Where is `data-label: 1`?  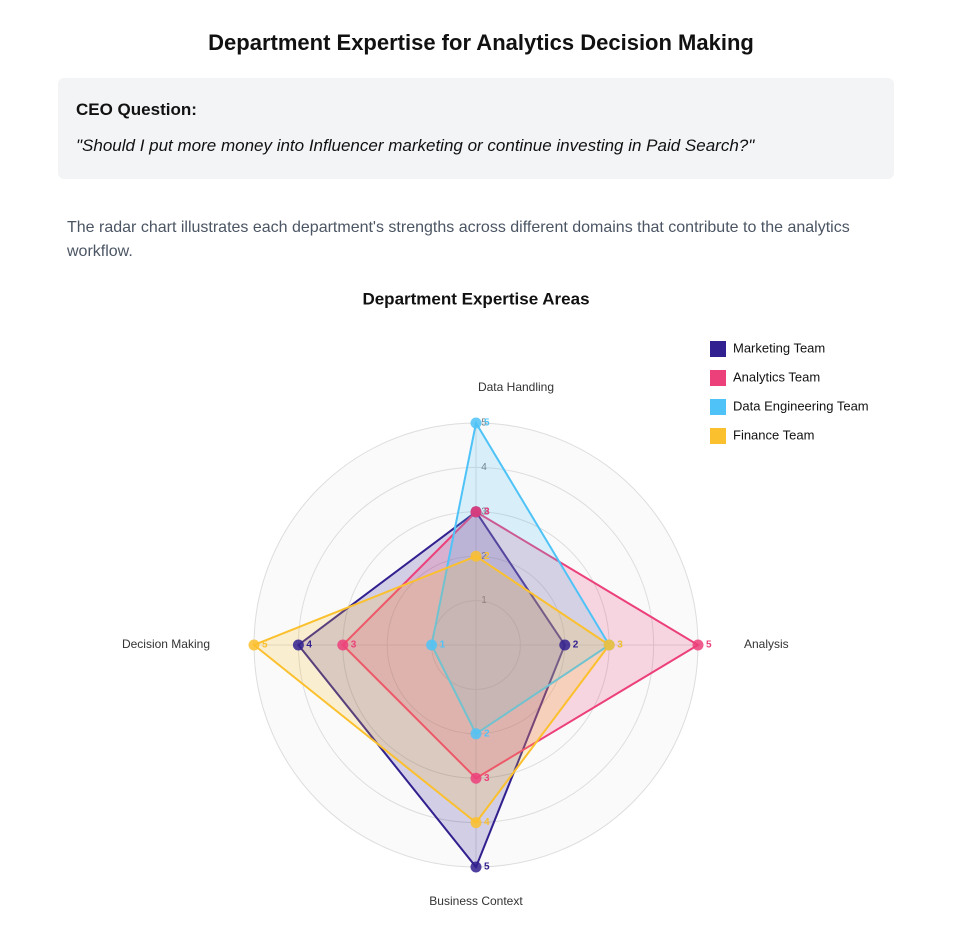 data-label: 1 is located at coordinates (443, 645).